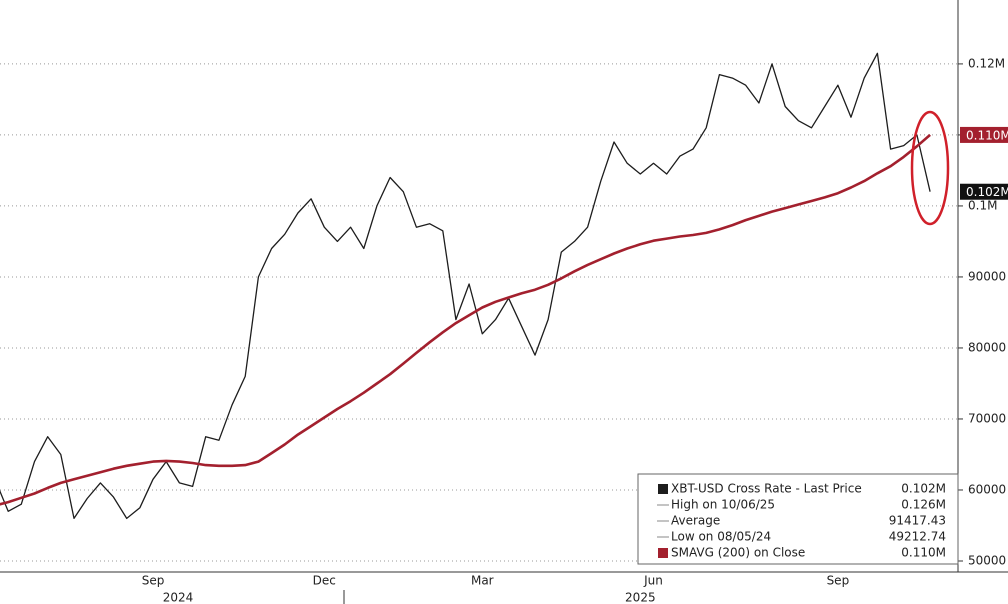  What do you see at coordinates (917, 537) in the screenshot?
I see `legend-value: 49212.74` at bounding box center [917, 537].